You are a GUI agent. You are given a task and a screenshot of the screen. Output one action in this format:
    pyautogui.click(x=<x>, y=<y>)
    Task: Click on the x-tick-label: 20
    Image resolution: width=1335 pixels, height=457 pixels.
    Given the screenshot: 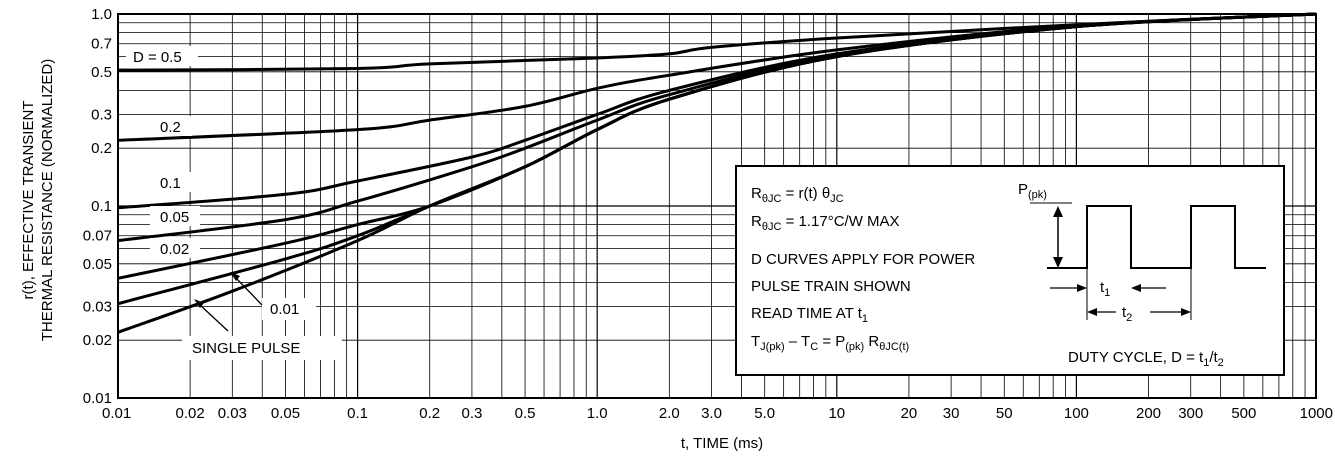 What is the action you would take?
    pyautogui.click(x=909, y=413)
    